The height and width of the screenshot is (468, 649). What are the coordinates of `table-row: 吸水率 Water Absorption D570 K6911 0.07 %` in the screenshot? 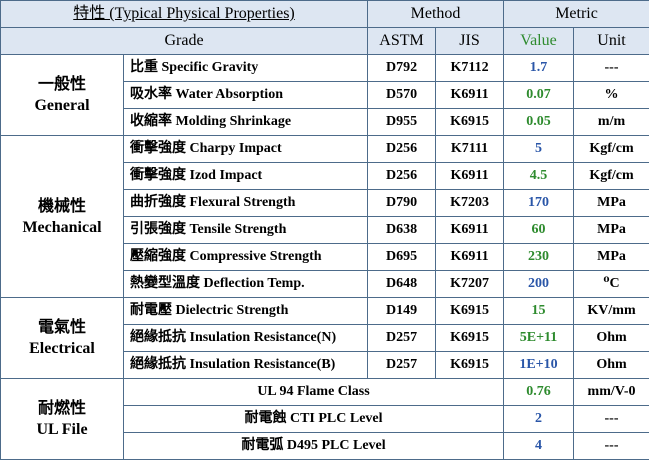 It's located at (325, 95).